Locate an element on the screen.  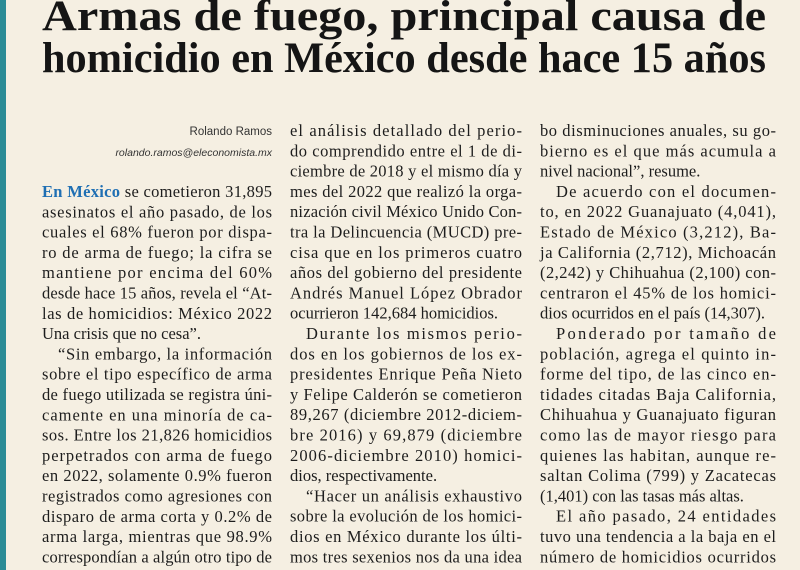
body-line: El año pasado, 24 entidades is located at coordinates (666, 516).